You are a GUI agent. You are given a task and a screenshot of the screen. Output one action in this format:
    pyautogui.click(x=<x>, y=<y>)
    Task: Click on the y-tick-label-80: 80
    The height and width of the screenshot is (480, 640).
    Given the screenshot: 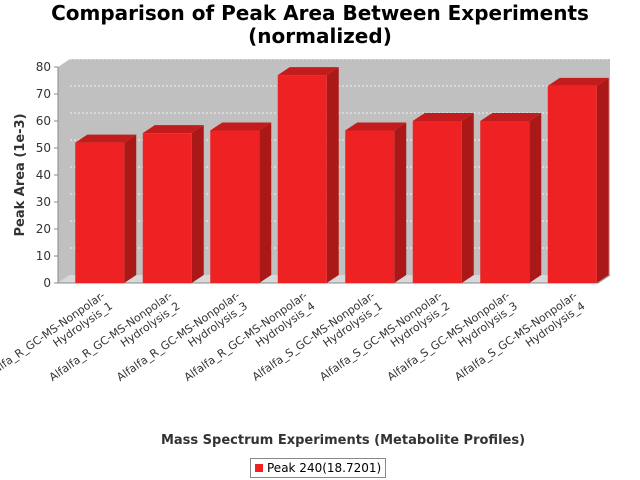 What is the action you would take?
    pyautogui.click(x=43, y=67)
    